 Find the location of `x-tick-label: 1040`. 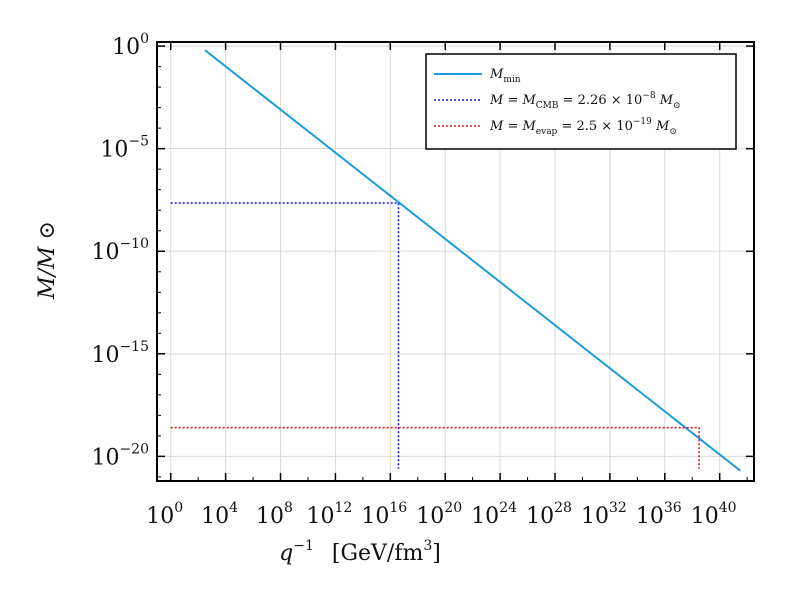

x-tick-label: 1040 is located at coordinates (714, 514).